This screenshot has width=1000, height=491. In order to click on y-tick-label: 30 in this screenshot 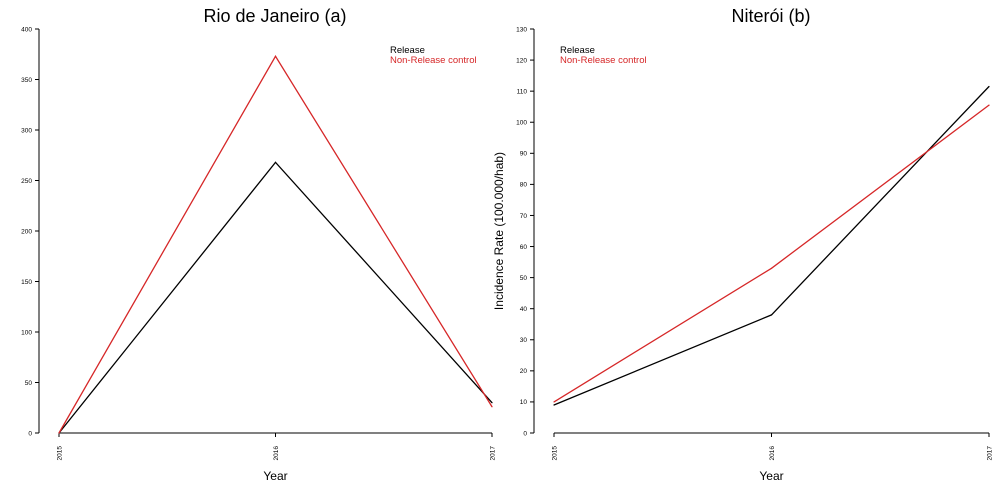, I will do `click(524, 340)`.